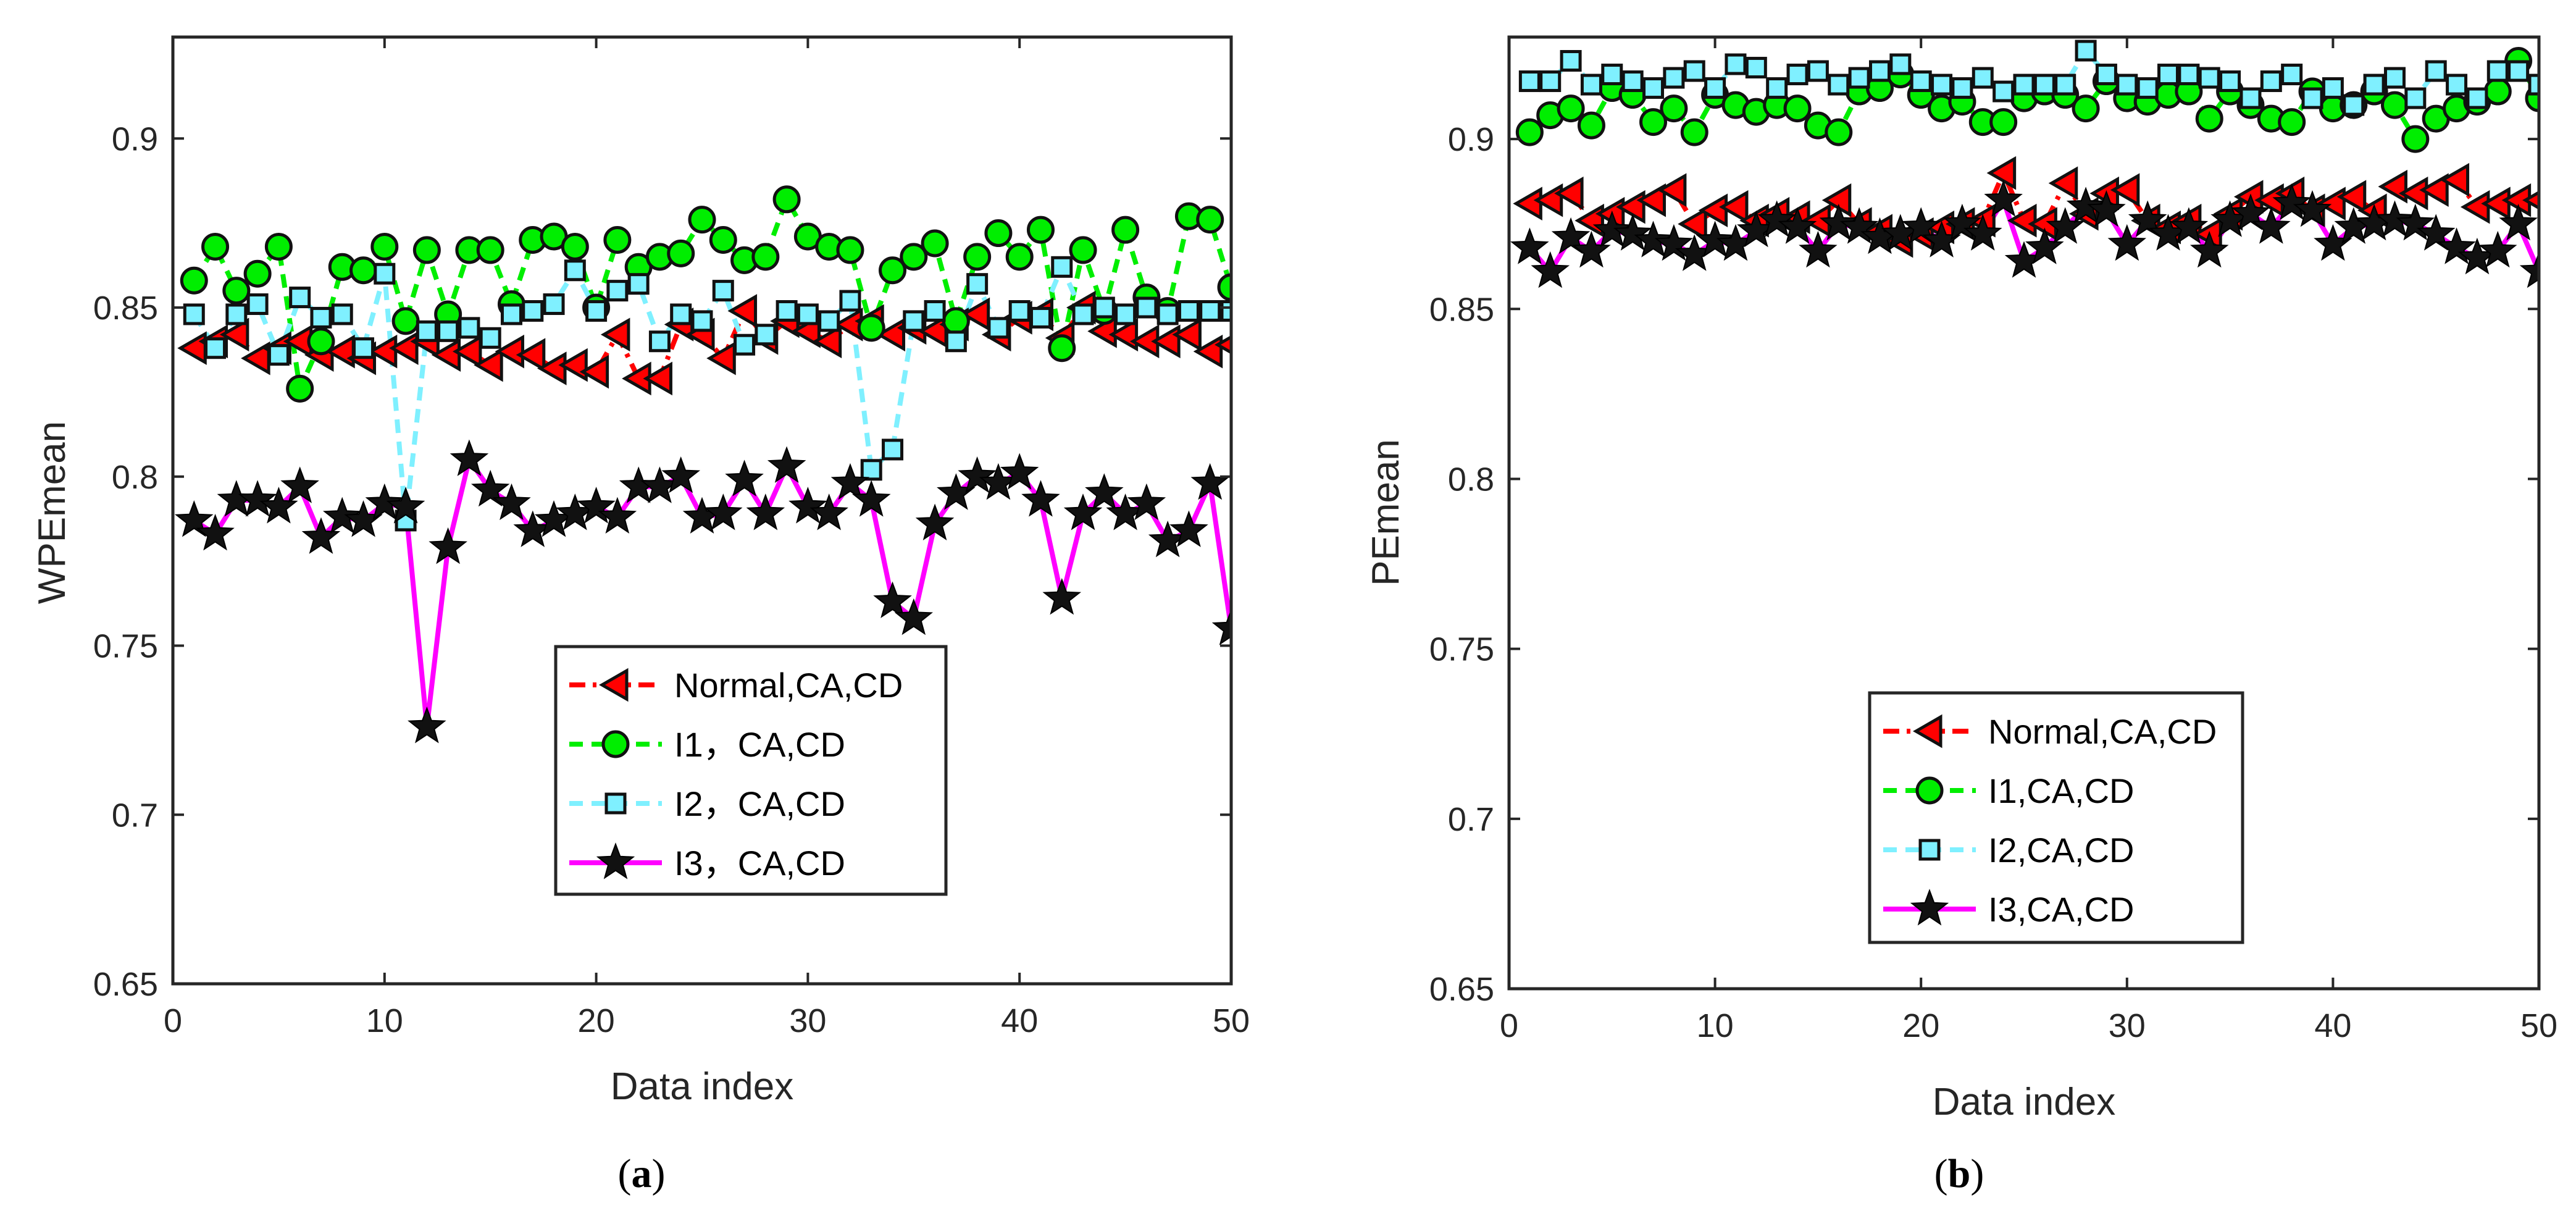 Image resolution: width=2576 pixels, height=1216 pixels. Describe the element at coordinates (642, 1173) in the screenshot. I see `caption-a: (a)` at that location.